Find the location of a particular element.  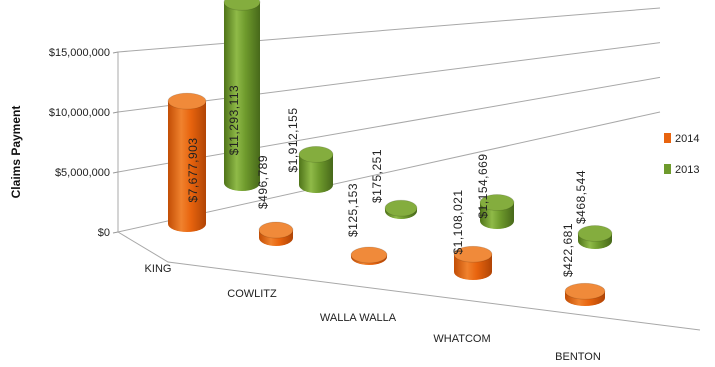

data-label: $7,677,903 is located at coordinates (193, 169).